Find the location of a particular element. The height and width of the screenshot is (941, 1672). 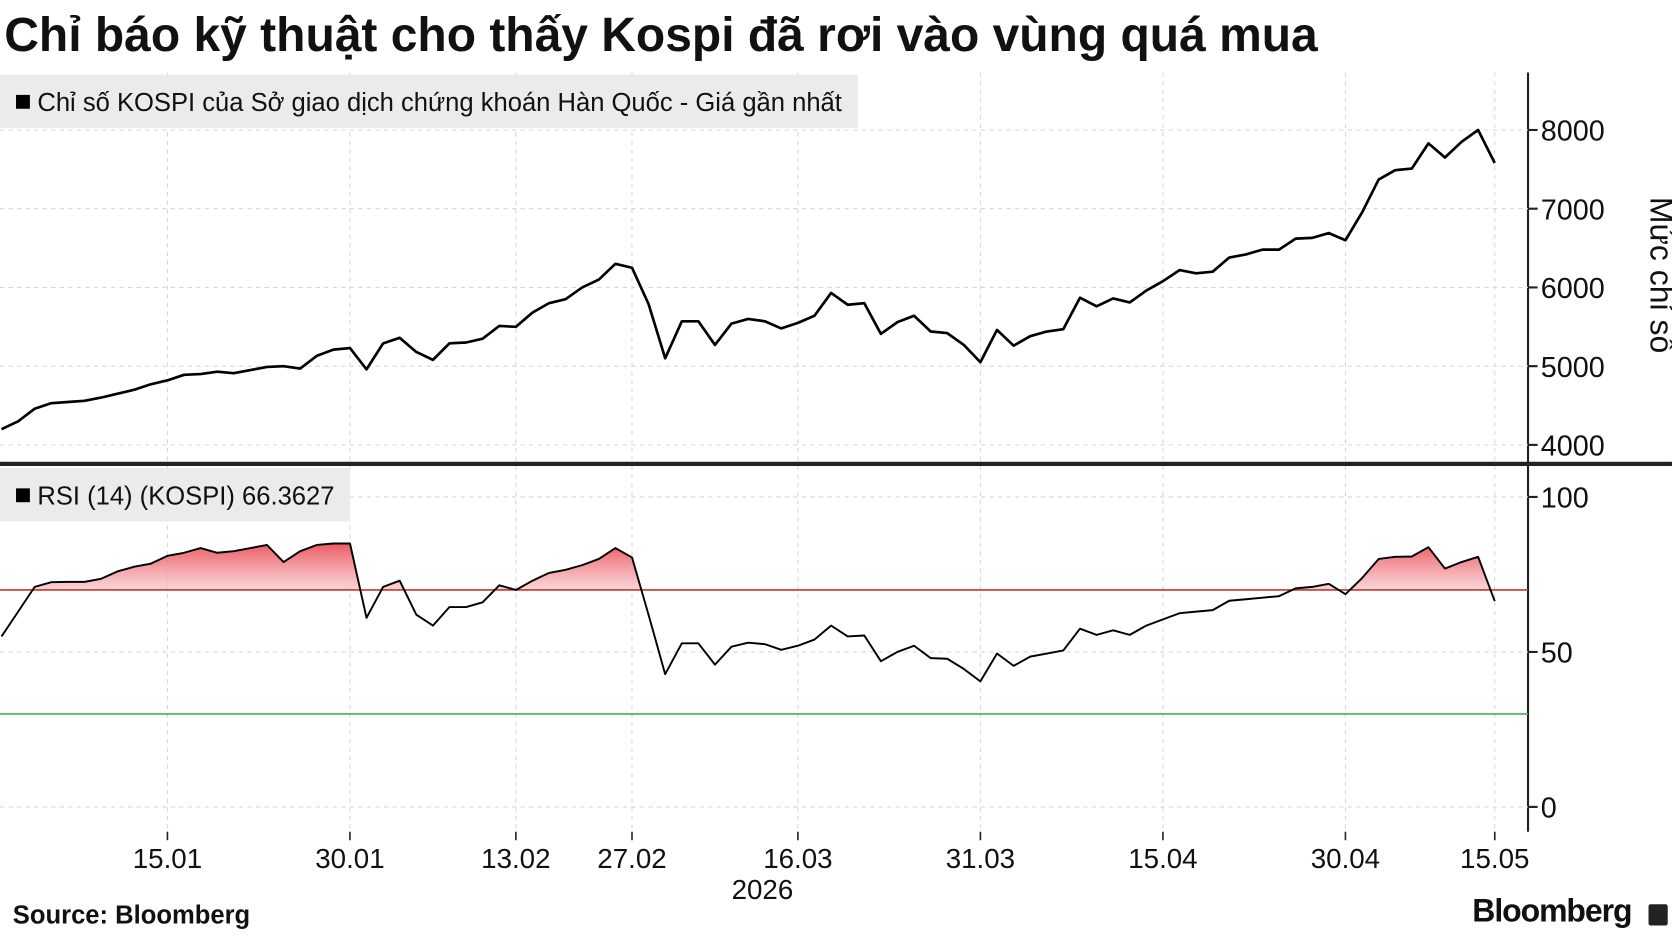

y-tick-label: 4000 is located at coordinates (1573, 447).